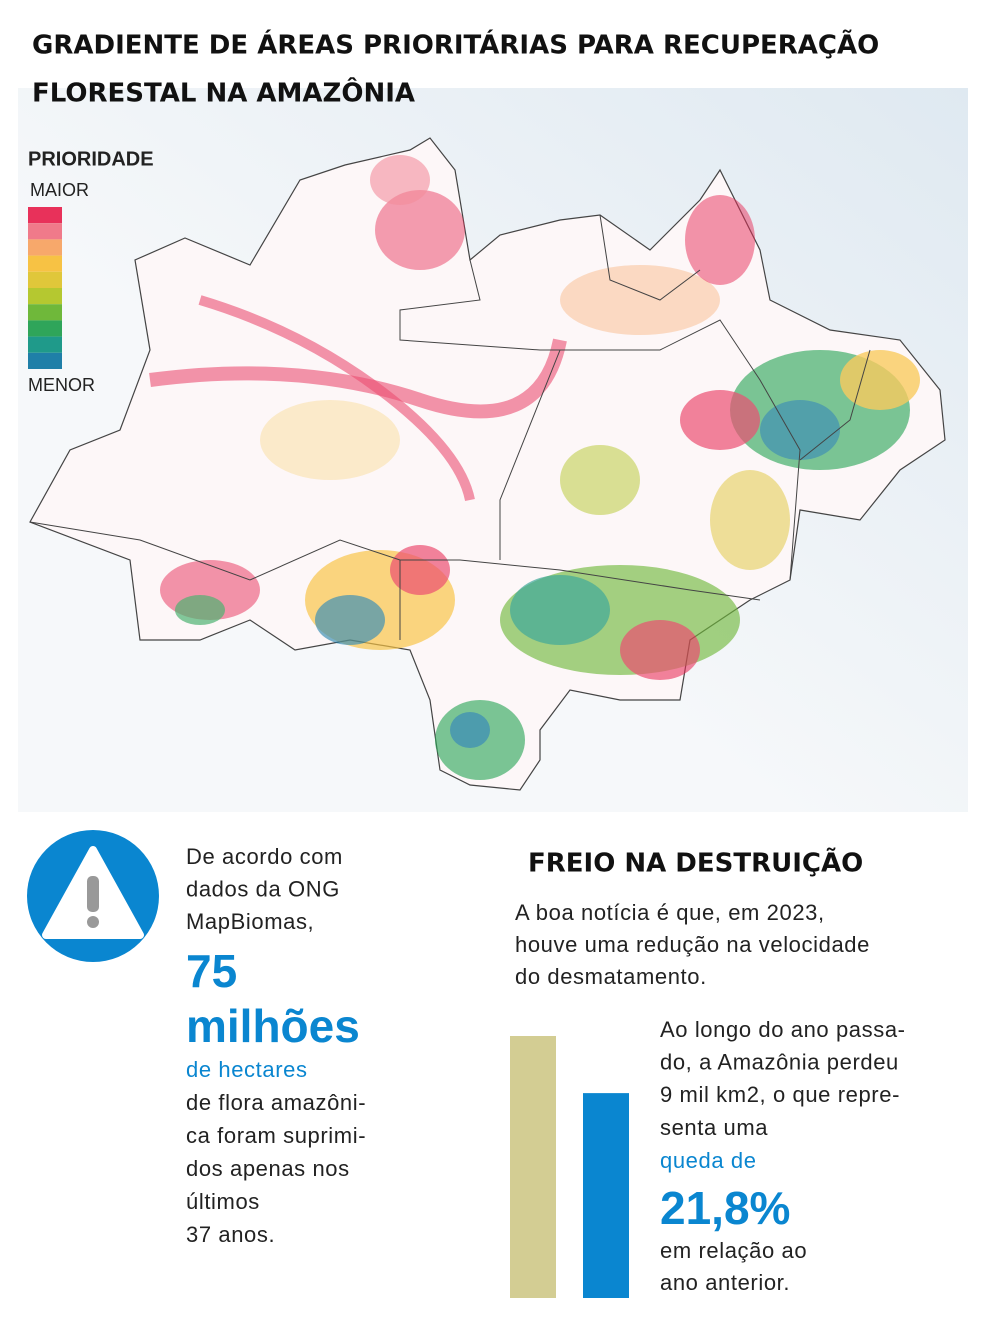 This screenshot has width=984, height=1329. Describe the element at coordinates (276, 1135) in the screenshot. I see `text-line: ca foram suprimi-` at that location.